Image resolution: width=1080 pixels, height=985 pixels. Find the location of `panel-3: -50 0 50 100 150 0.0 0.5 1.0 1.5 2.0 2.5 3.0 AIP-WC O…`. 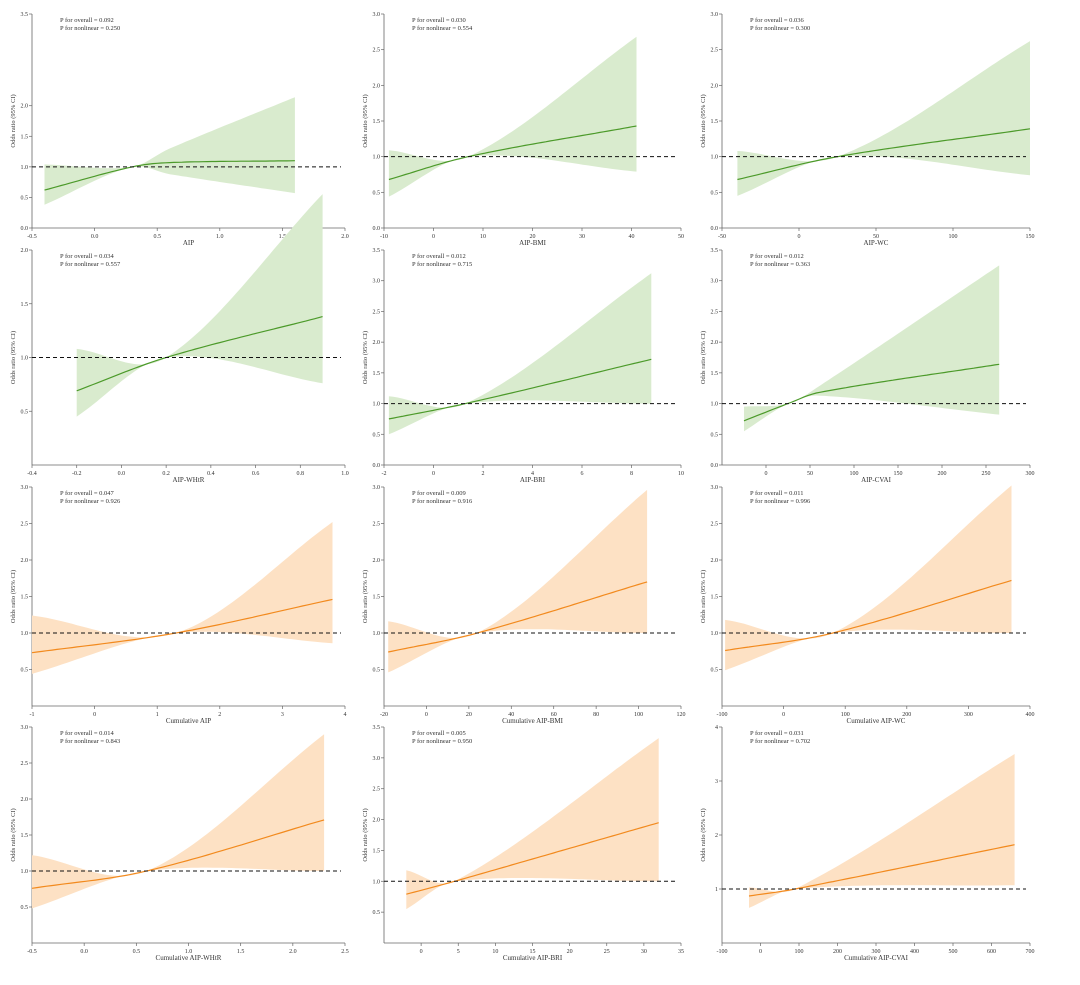

panel-3: -50 0 50 100 150 0.0 0.5 1.0 1.5 2.0 2.5 3.0 AIP-WC O… is located at coordinates (867, 129).